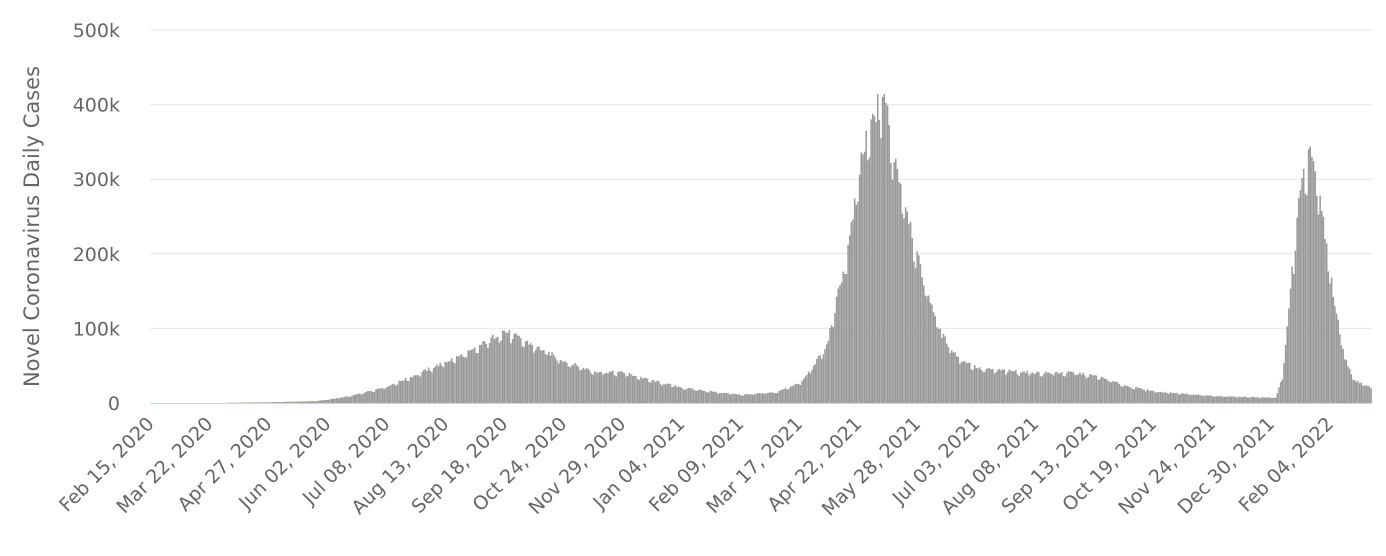 Image resolution: width=1386 pixels, height=556 pixels. I want to click on y-tick-label: 100k, so click(96, 329).